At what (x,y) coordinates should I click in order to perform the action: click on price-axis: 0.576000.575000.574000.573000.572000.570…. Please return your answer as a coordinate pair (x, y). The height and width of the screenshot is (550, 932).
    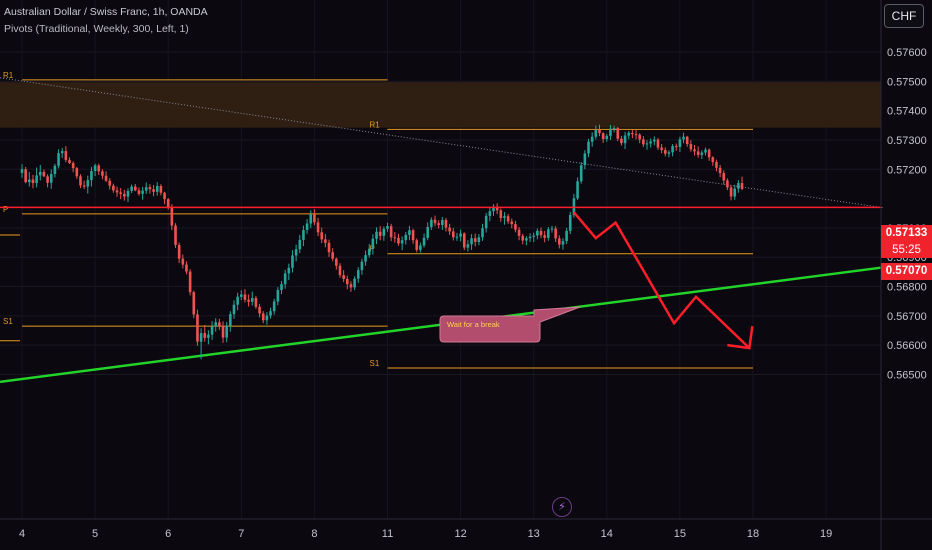
    Looking at the image, I should click on (907, 214).